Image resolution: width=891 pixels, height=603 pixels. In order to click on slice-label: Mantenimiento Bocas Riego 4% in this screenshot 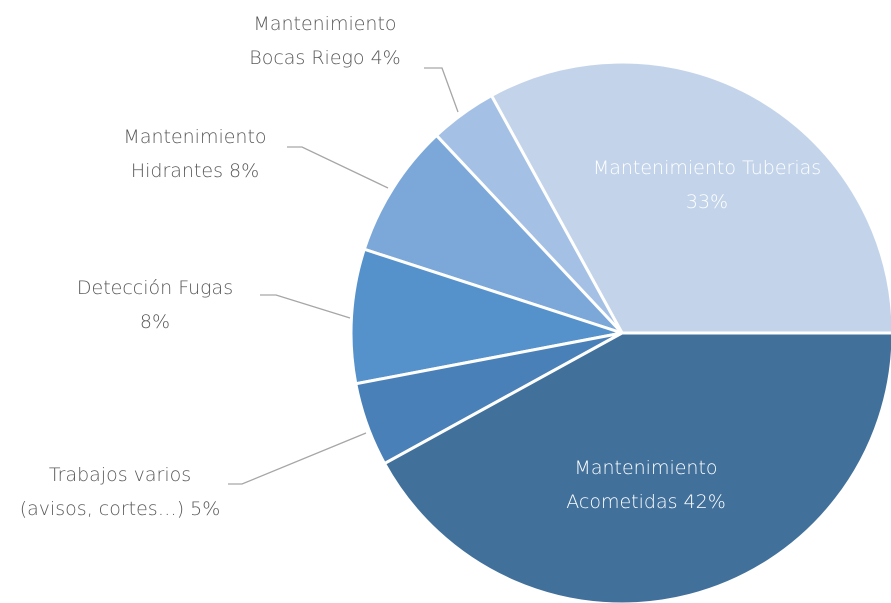, I will do `click(325, 41)`.